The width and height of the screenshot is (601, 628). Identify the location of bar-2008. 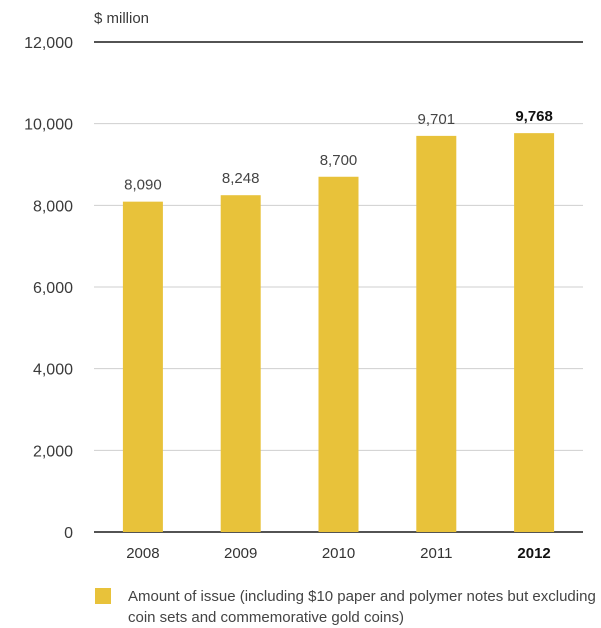
(142, 367).